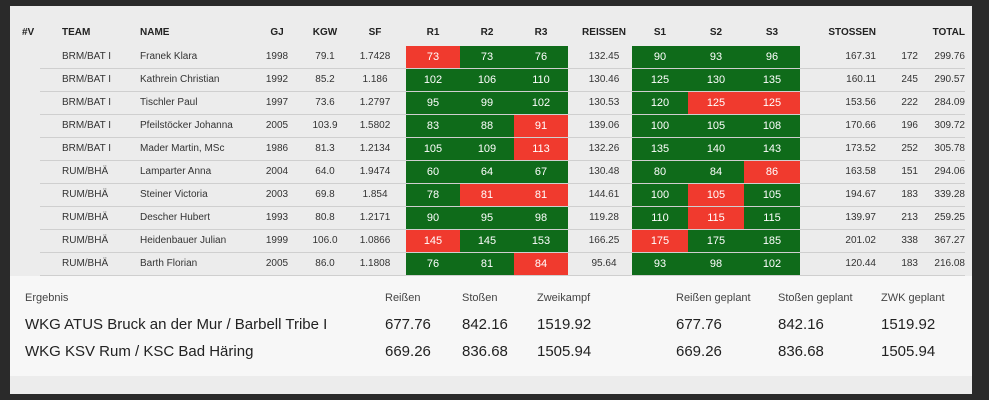 The height and width of the screenshot is (400, 989). I want to click on attempt-cell: 90, so click(660, 57).